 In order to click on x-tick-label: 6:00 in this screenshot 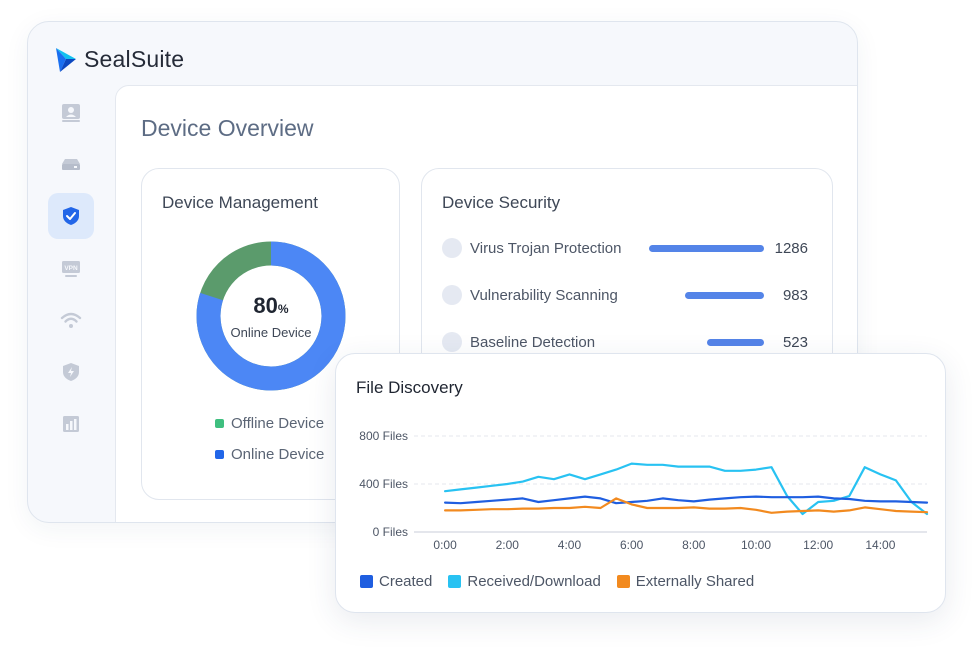, I will do `click(632, 545)`.